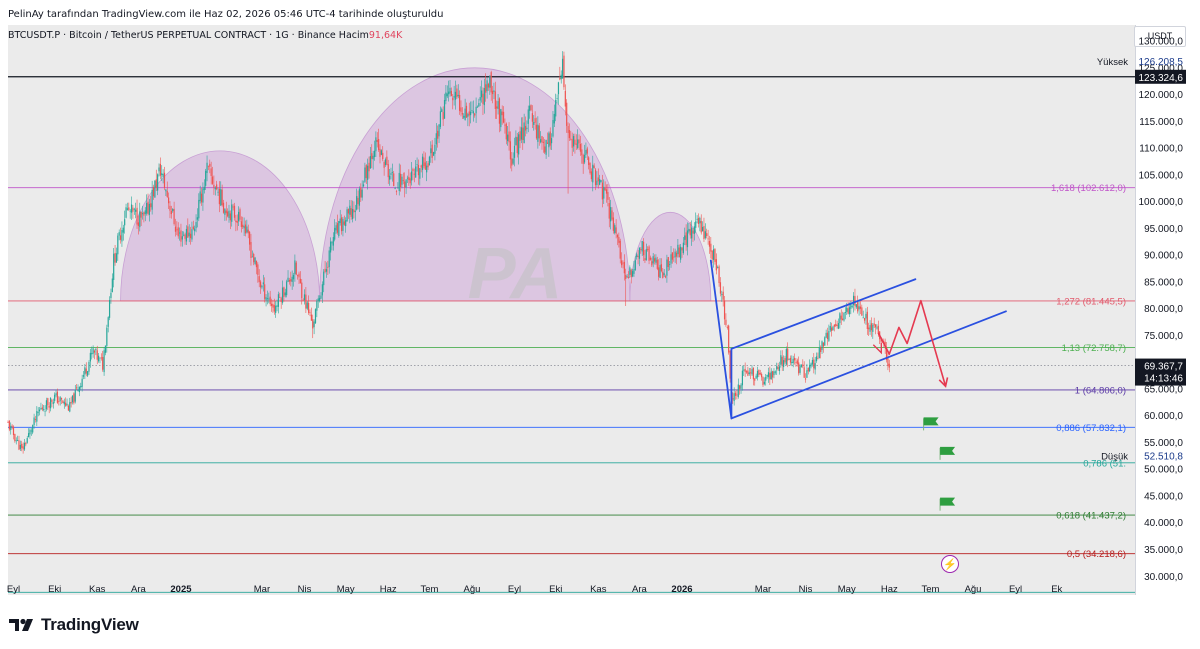 The image size is (1200, 649). What do you see at coordinates (1160, 36) in the screenshot?
I see `currency-button: USDT` at bounding box center [1160, 36].